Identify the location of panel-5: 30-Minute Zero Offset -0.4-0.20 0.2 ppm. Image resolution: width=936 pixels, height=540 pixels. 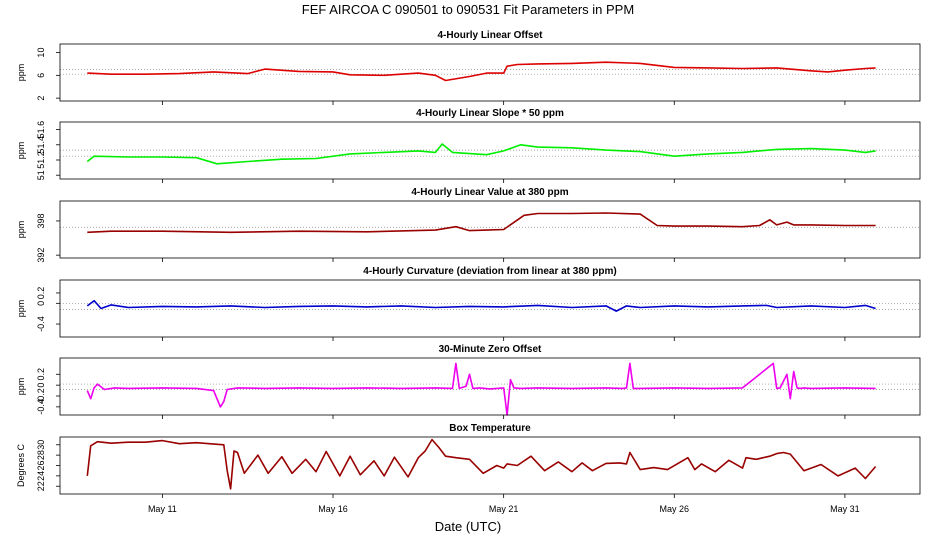
(468, 381).